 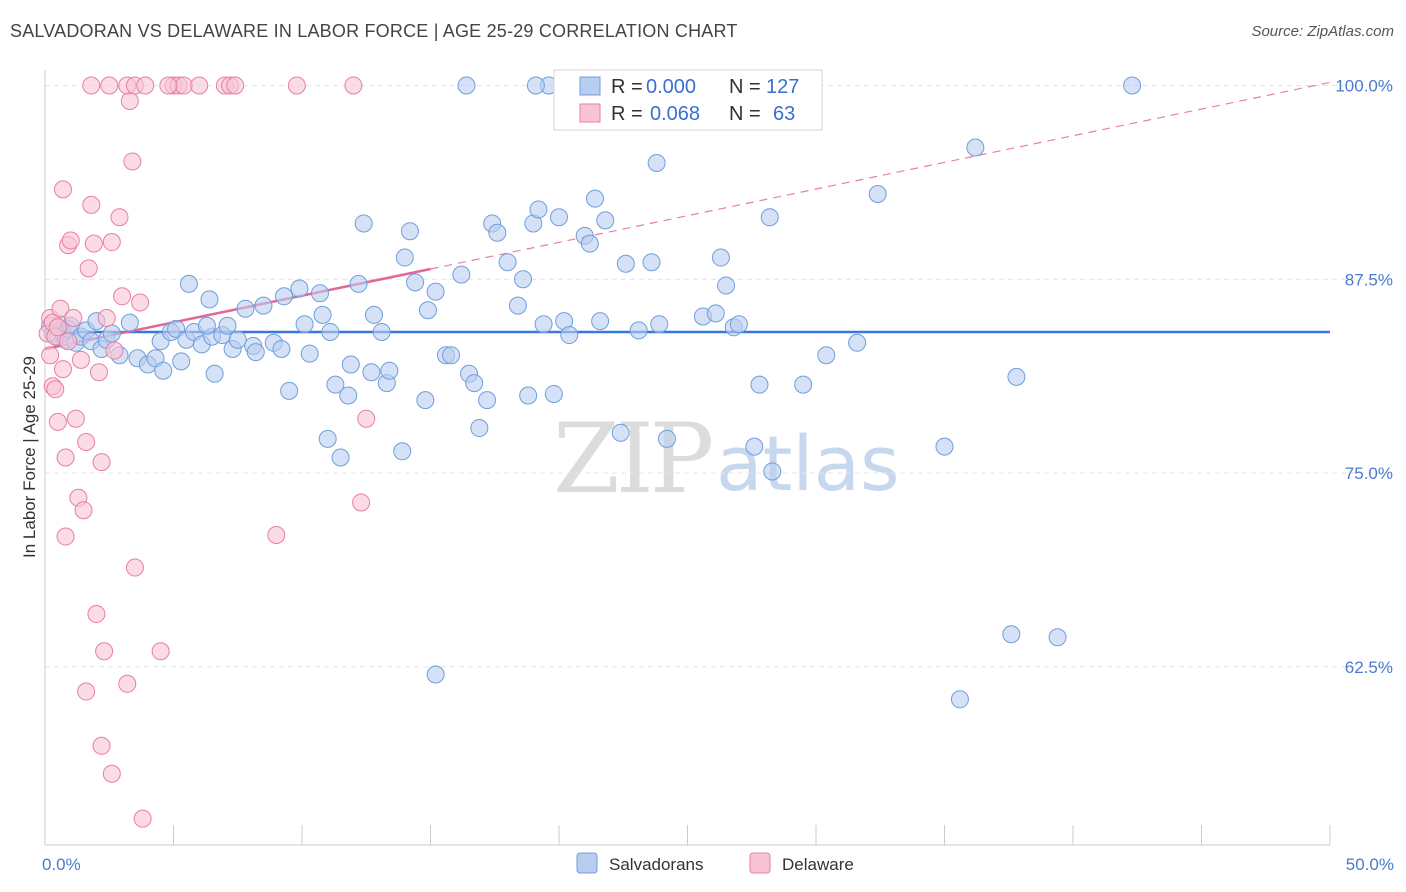 What do you see at coordinates (1369, 473) in the screenshot?
I see `y-tick-label: 75.0%` at bounding box center [1369, 473].